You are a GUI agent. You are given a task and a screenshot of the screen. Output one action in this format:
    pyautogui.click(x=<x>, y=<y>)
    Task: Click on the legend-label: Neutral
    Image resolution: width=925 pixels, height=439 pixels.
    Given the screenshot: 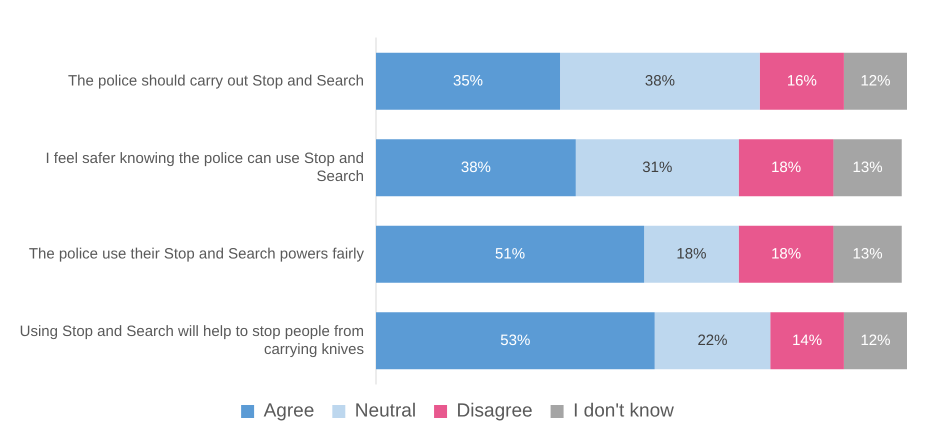 What is the action you would take?
    pyautogui.click(x=385, y=411)
    